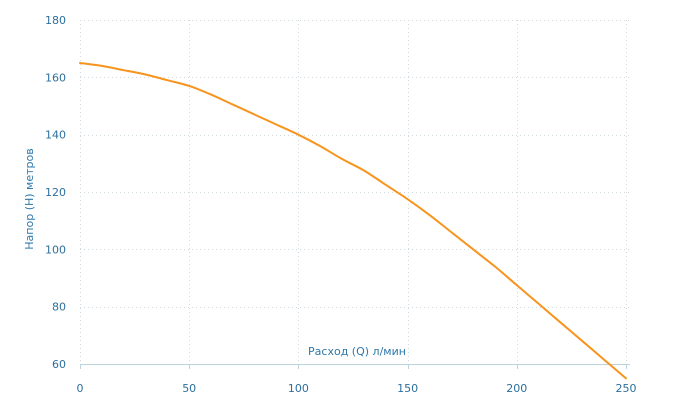  What do you see at coordinates (55, 249) in the screenshot?
I see `y-tick-label: 100` at bounding box center [55, 249].